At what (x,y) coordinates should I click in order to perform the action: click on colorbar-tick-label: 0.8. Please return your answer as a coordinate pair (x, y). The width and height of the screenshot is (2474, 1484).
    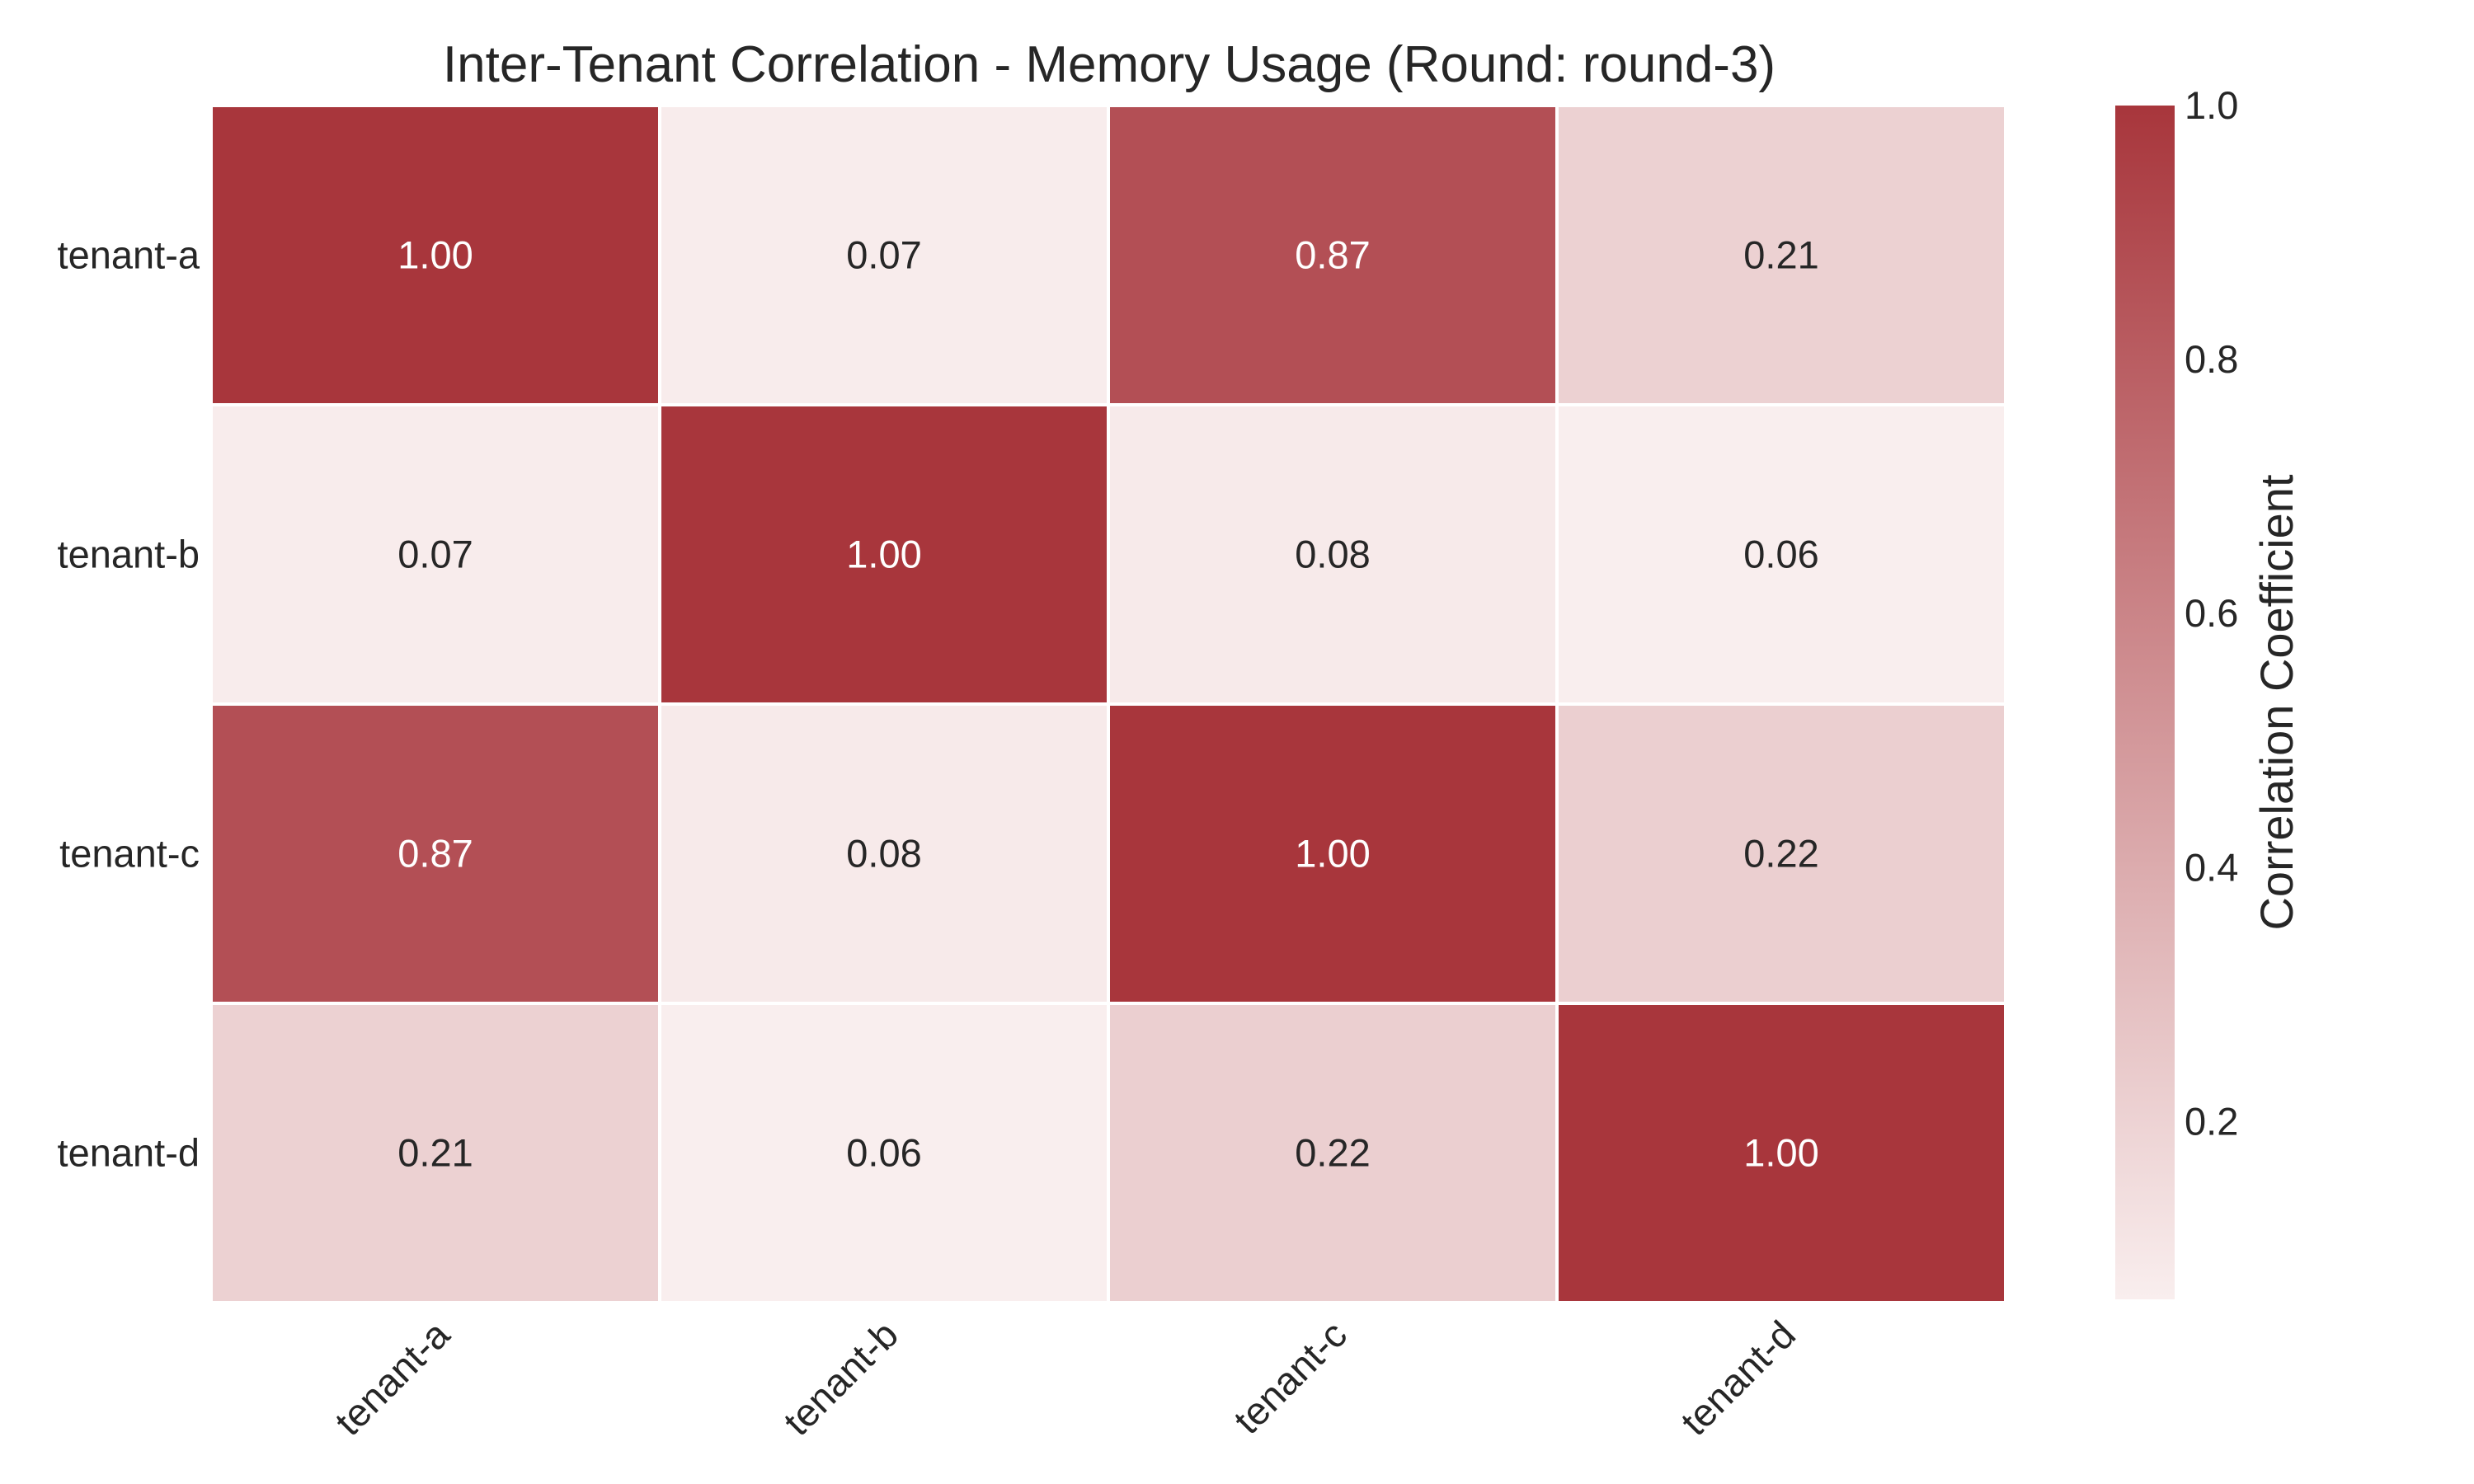
    Looking at the image, I should click on (2211, 359).